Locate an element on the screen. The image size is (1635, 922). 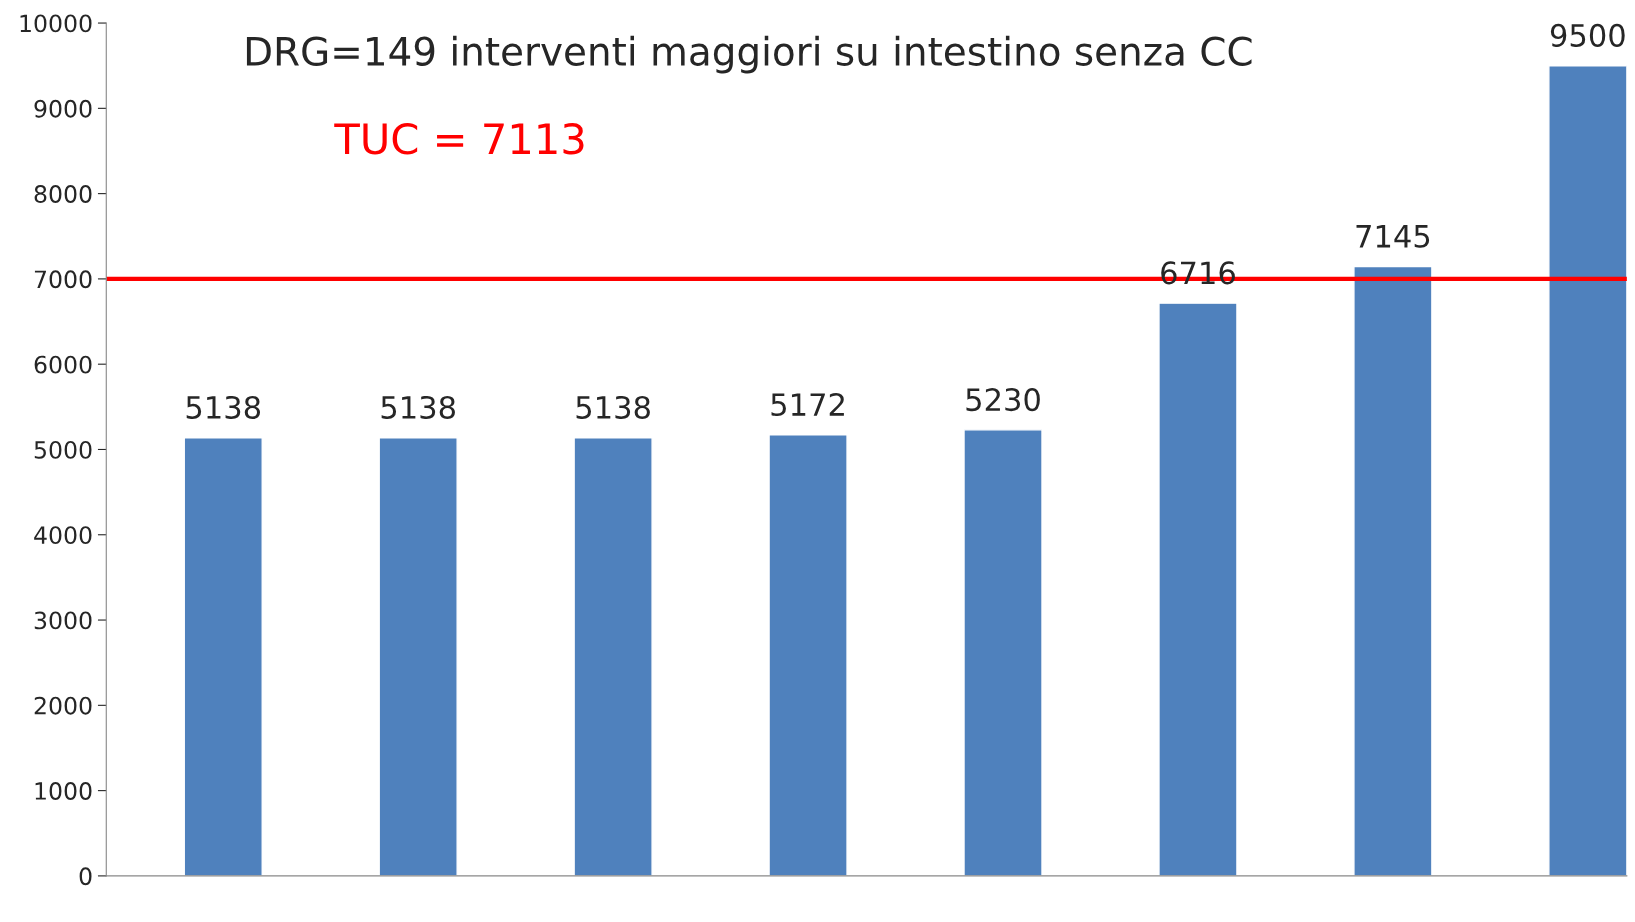
y-tick-label: 3000 is located at coordinates (63, 620).